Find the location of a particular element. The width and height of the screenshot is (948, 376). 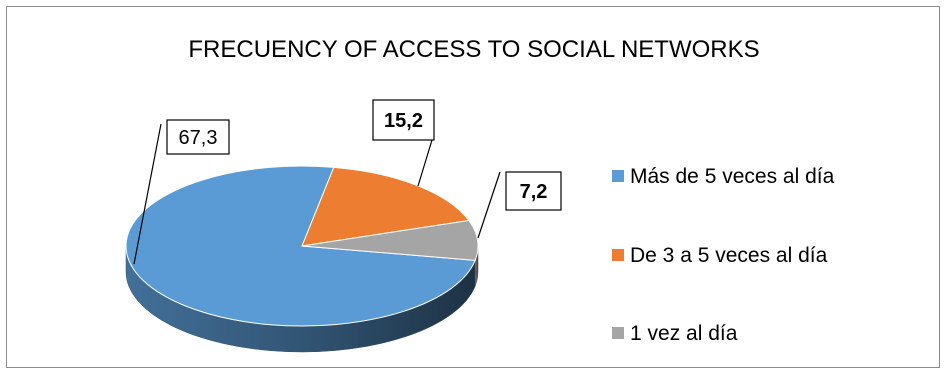

legend-item-1: Más de 5 veces al día is located at coordinates (723, 177).